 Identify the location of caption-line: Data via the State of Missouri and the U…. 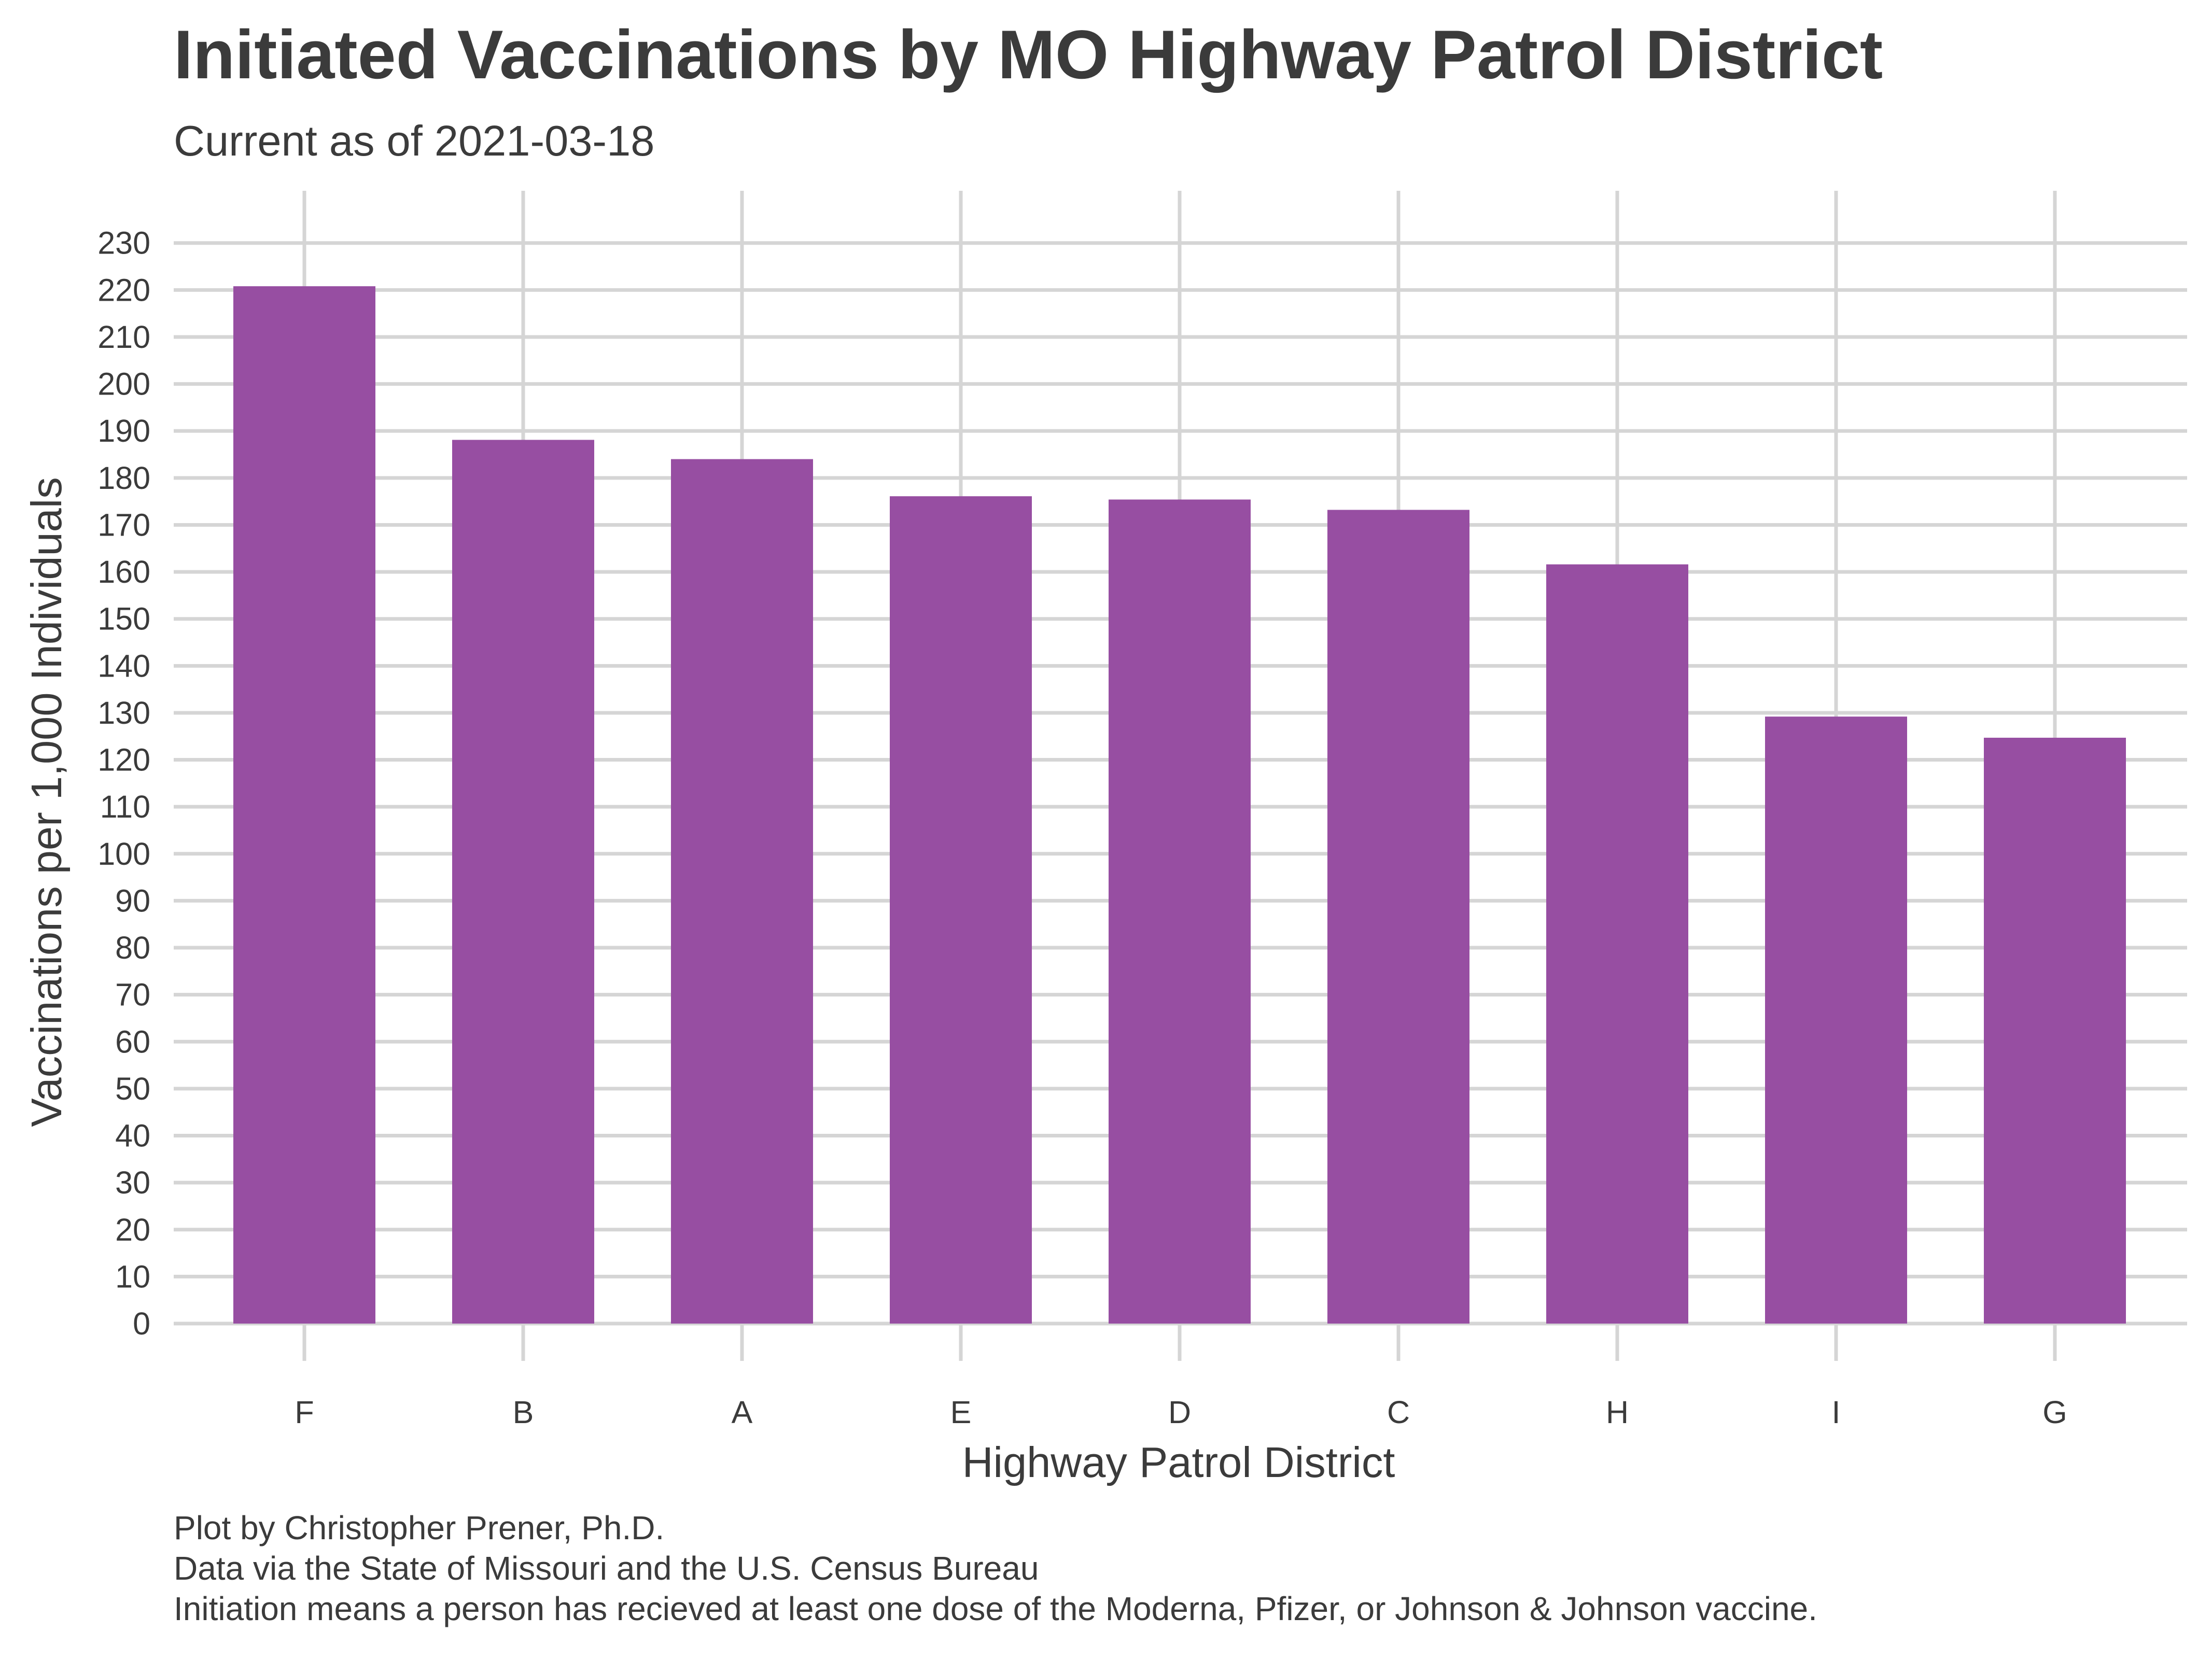
(606, 1569).